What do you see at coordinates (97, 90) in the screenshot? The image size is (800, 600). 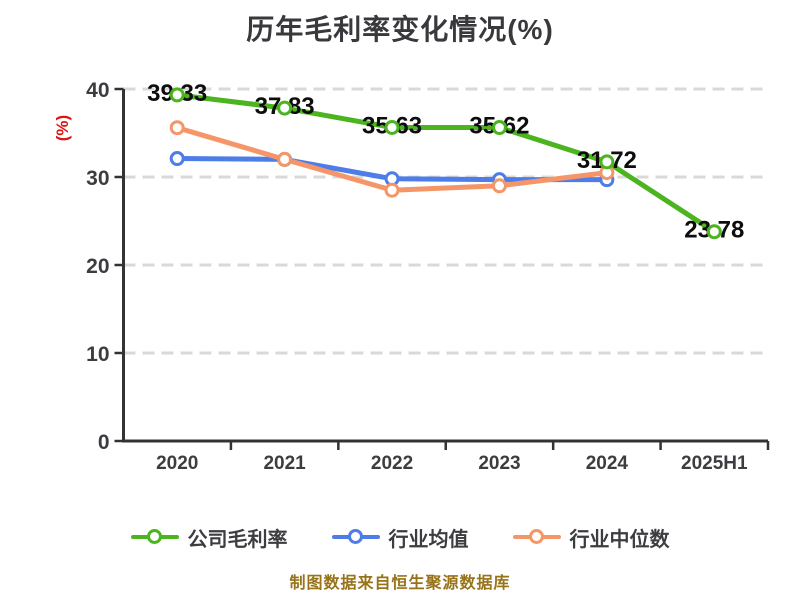 I see `y-tick-label: 40` at bounding box center [97, 90].